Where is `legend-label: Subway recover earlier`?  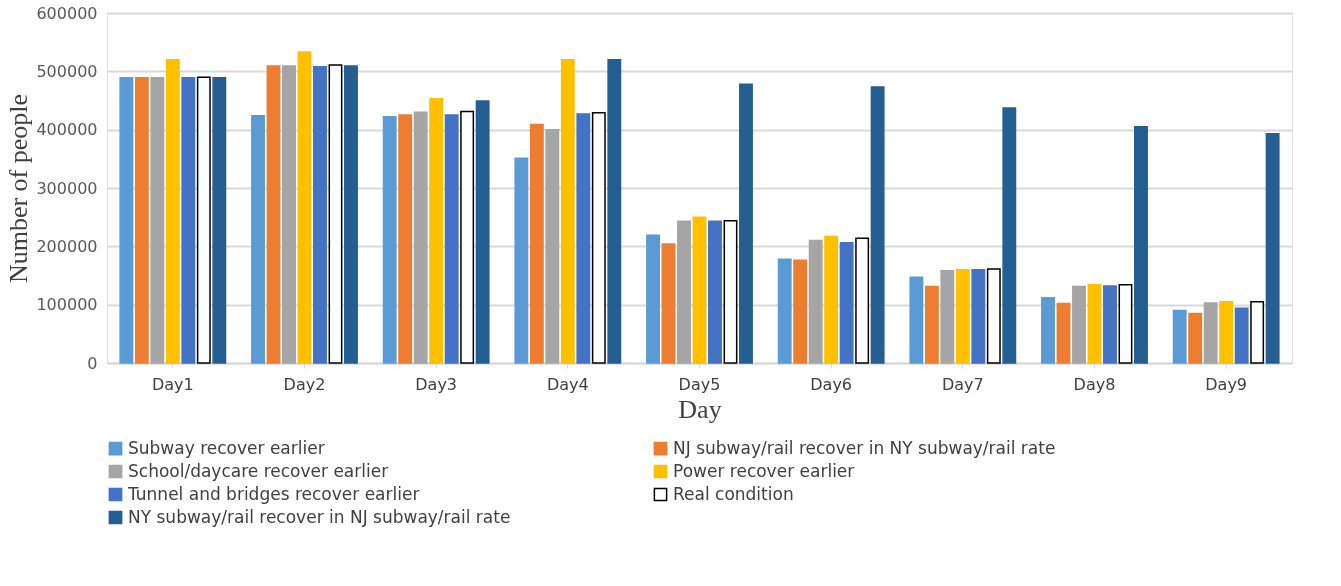
legend-label: Subway recover earlier is located at coordinates (226, 447).